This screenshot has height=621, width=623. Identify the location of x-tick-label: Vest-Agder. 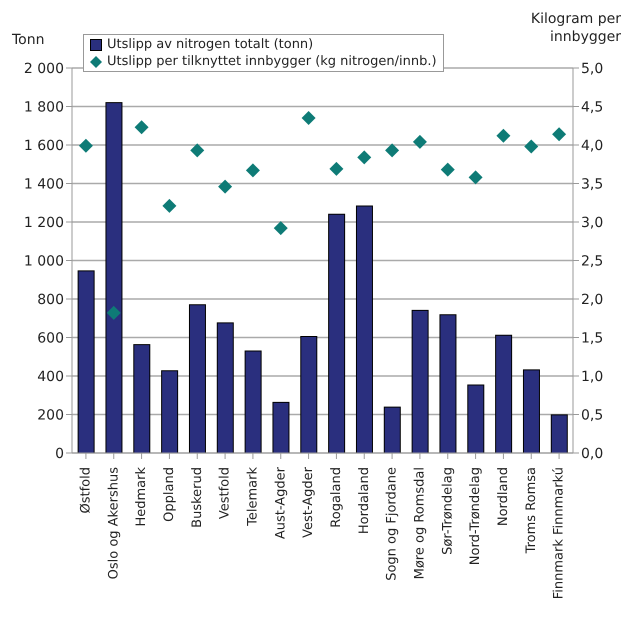
(308, 502).